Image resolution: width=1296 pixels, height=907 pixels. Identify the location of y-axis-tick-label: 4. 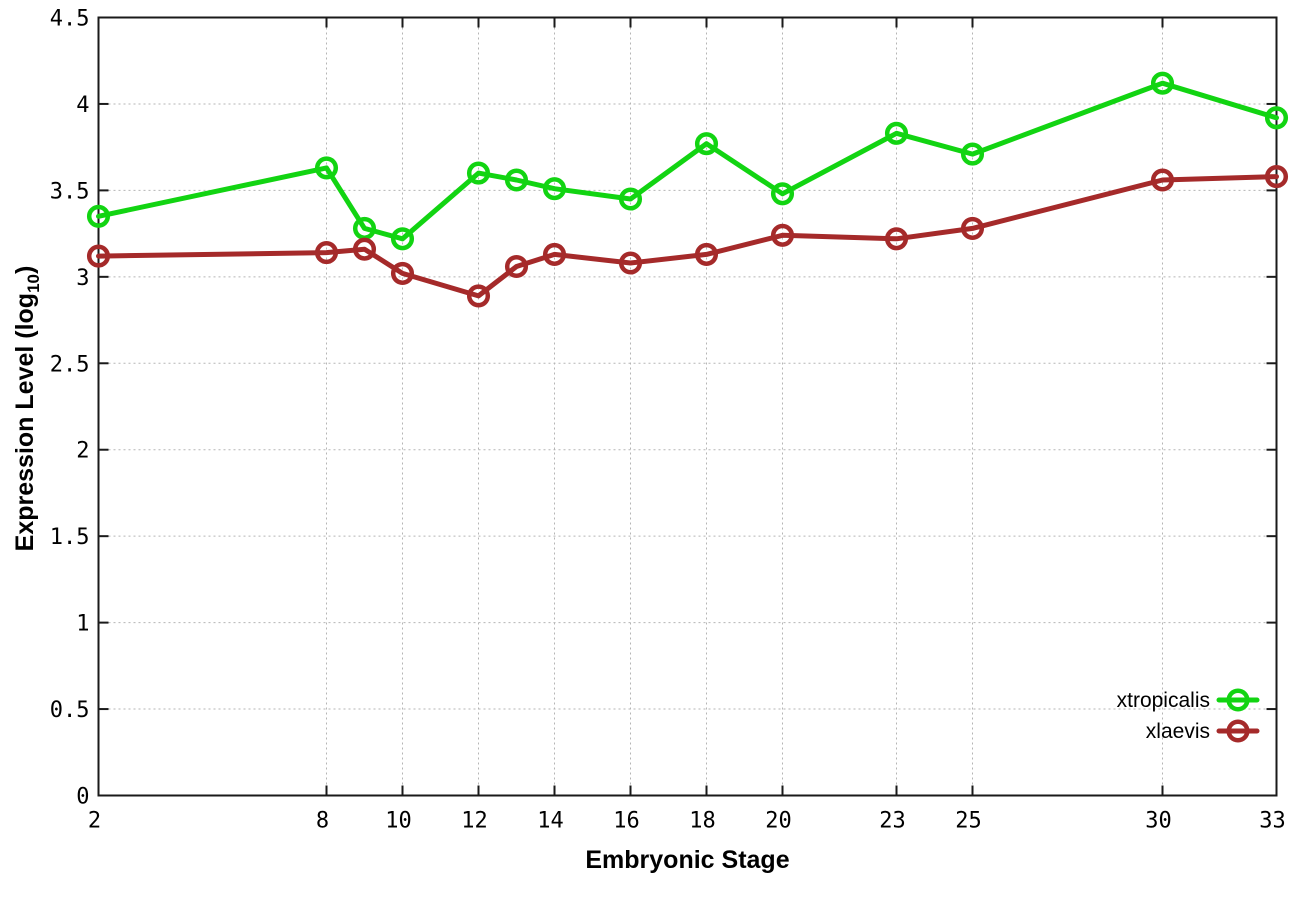
(82, 105).